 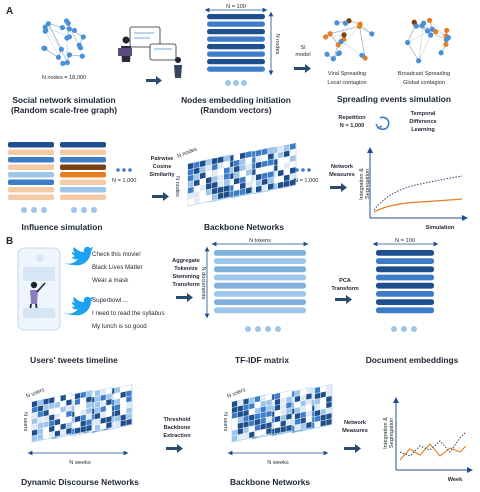 I want to click on aggregate-arrow-icon, so click(x=184, y=297).